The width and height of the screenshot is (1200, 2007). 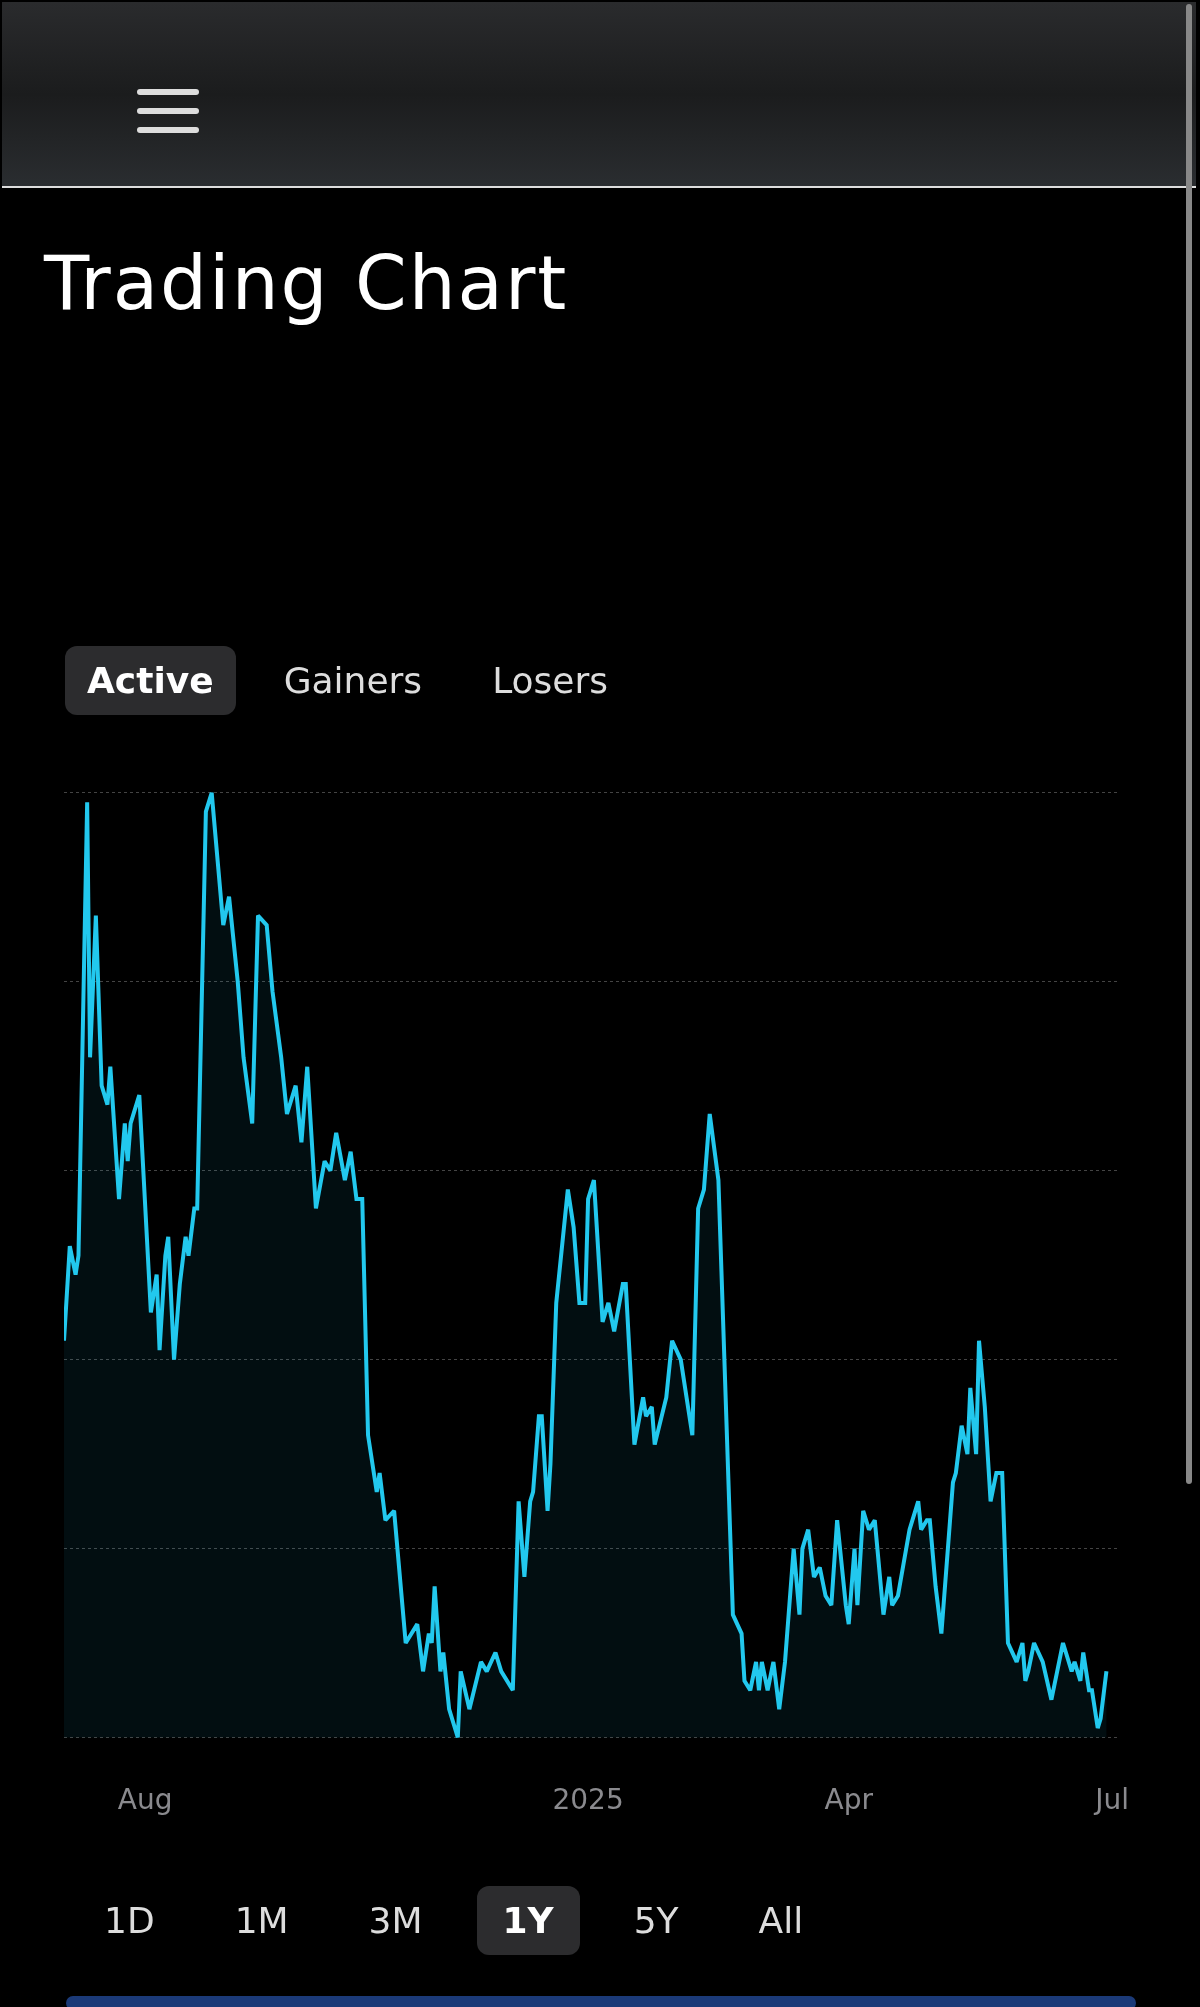 What do you see at coordinates (588, 1799) in the screenshot?
I see `x-tick-label: 2025` at bounding box center [588, 1799].